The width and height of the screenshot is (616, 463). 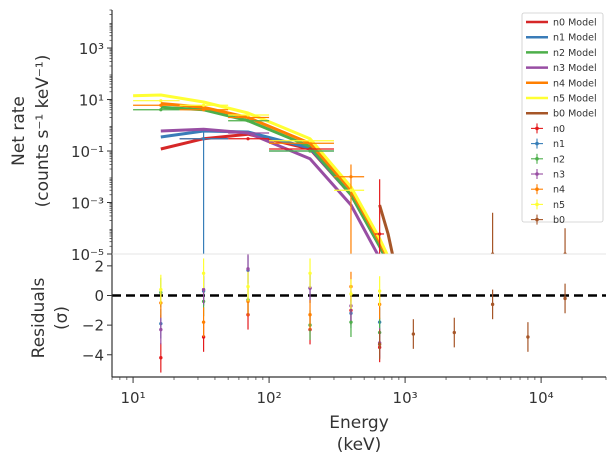 I want to click on legend-model-label: b0 Model, so click(x=575, y=114).